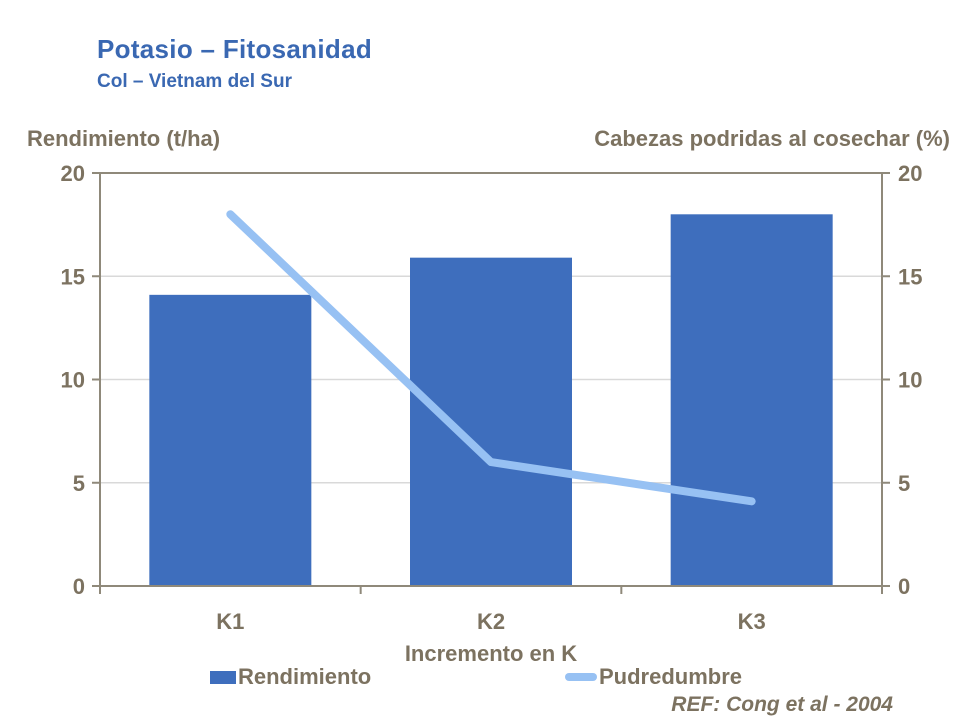  I want to click on slide-title: Potasio – Fitosanidad, so click(235, 49).